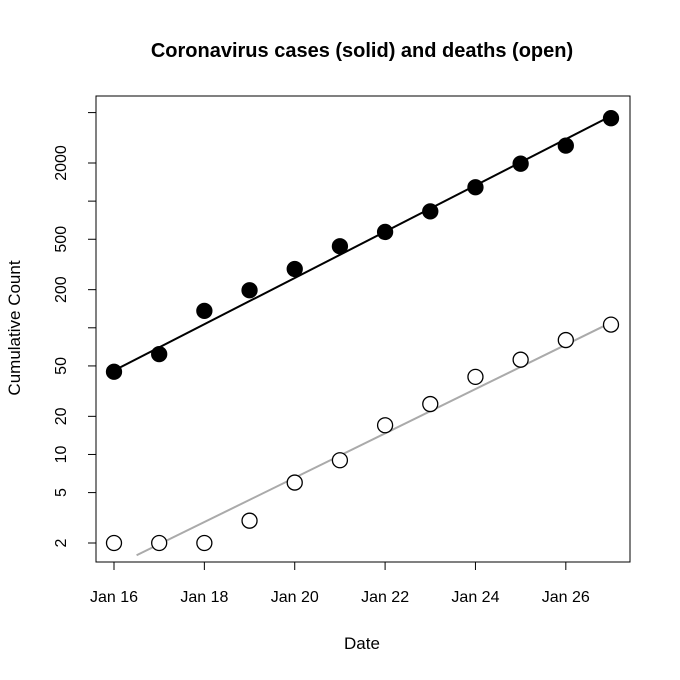  Describe the element at coordinates (362, 643) in the screenshot. I see `x-axis-label: Date` at that location.